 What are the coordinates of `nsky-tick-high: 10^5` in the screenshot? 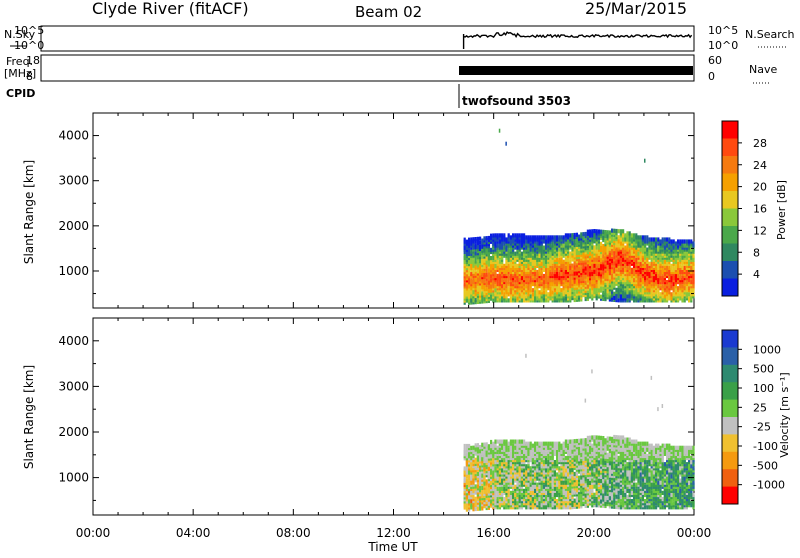 It's located at (29, 30).